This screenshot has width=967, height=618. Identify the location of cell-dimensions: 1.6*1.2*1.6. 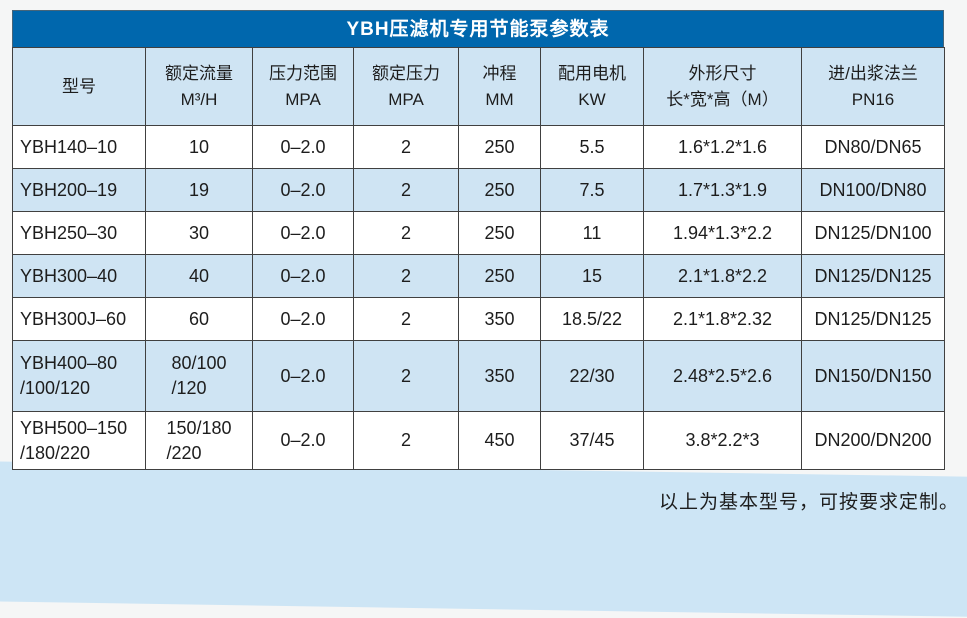
(722, 147).